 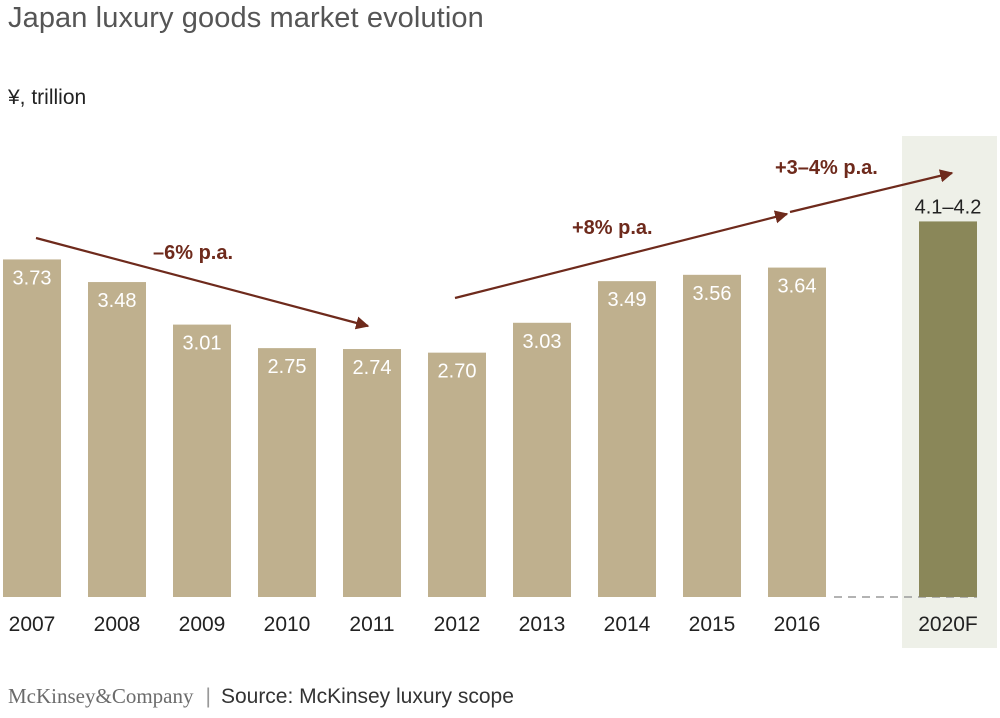 What do you see at coordinates (627, 300) in the screenshot?
I see `bar-value-label: 3.49` at bounding box center [627, 300].